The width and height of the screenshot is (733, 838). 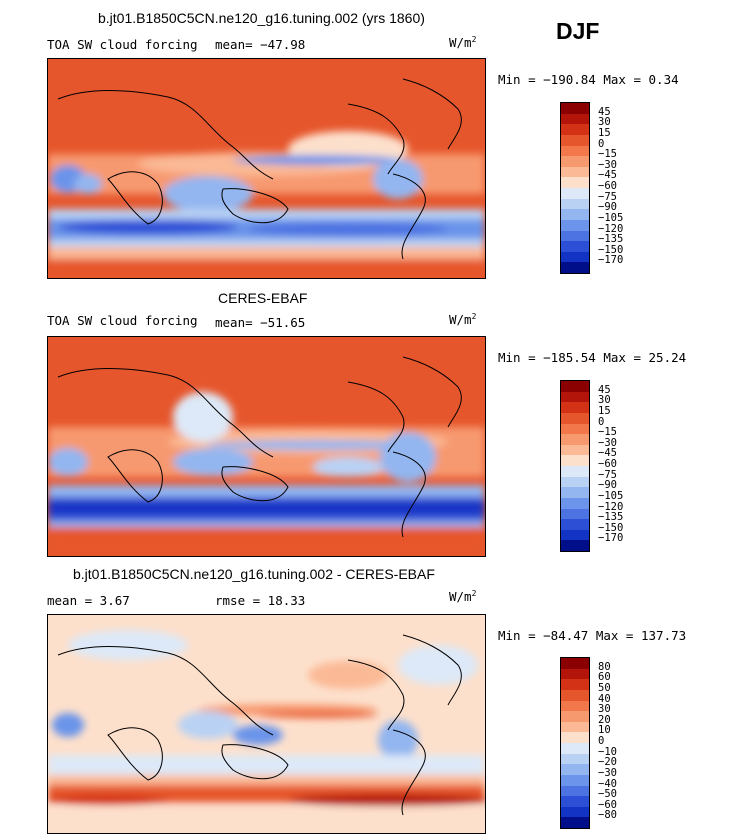 I want to click on panel1-minmax: Min = −190.84 Max = 0.34, so click(x=588, y=79).